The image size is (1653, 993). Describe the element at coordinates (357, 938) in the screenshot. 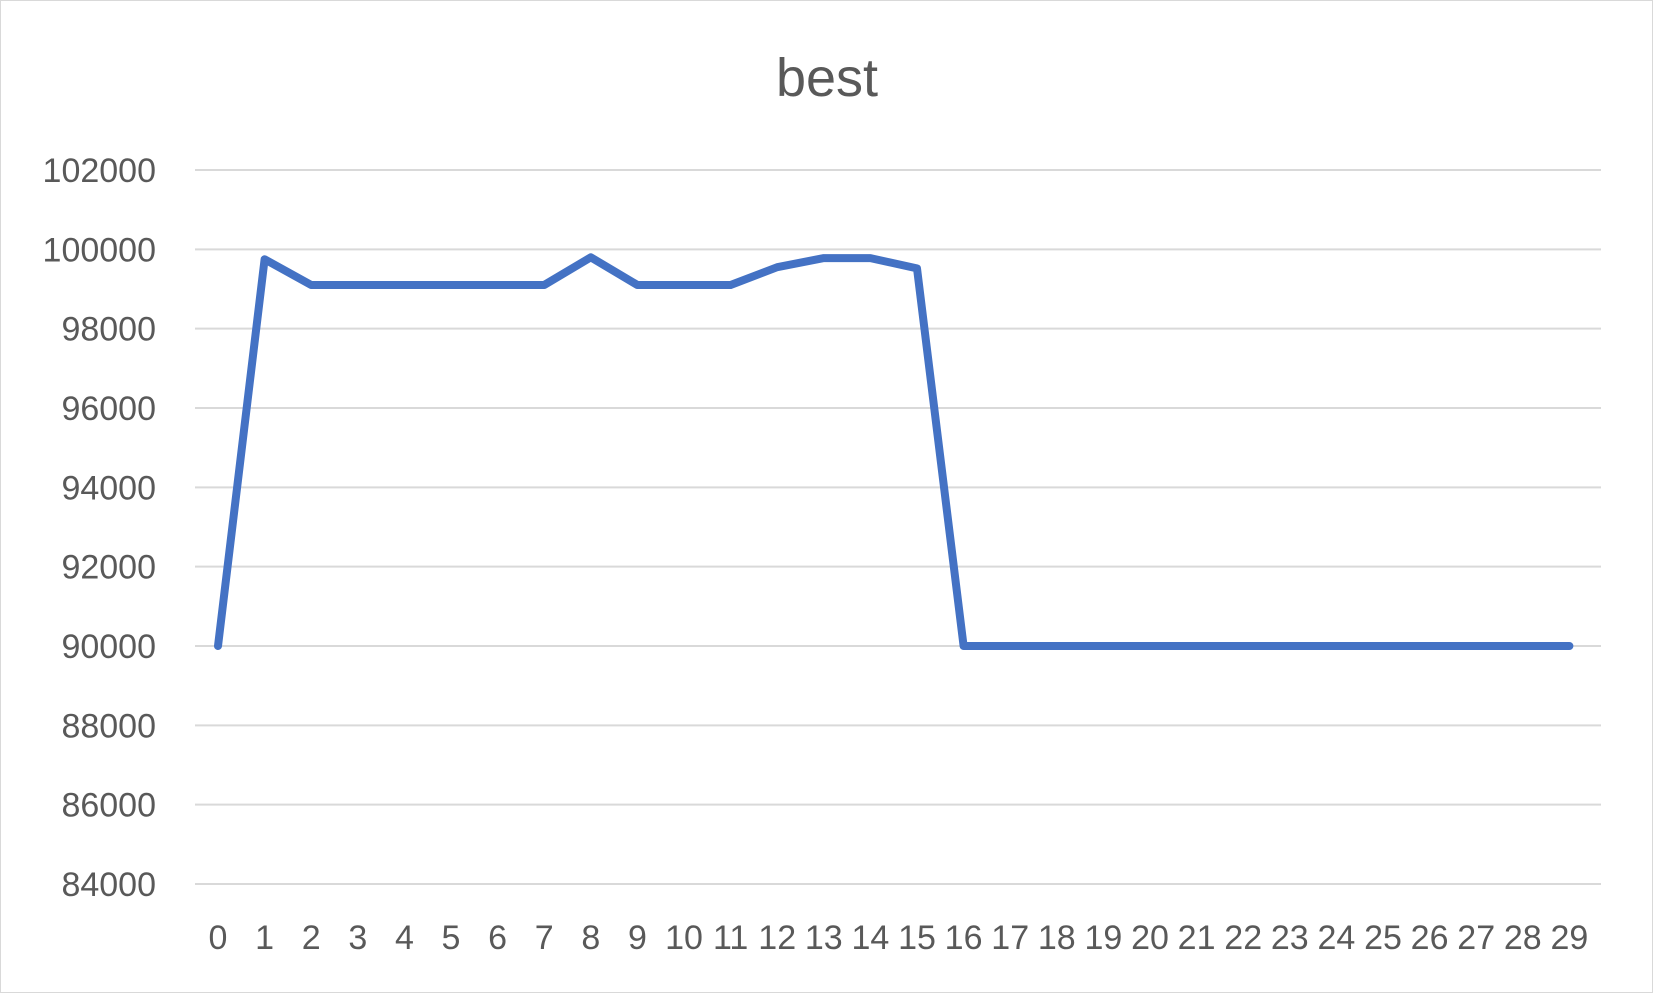

I see `x-tick-label: 3` at that location.